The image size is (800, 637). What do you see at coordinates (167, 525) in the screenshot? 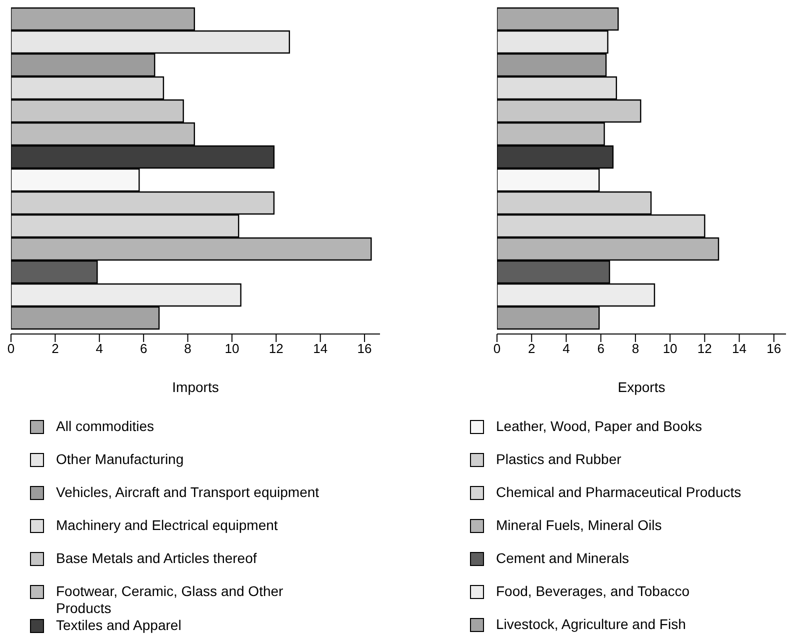
I see `legend-label: Machinery and Electrical equipment` at bounding box center [167, 525].